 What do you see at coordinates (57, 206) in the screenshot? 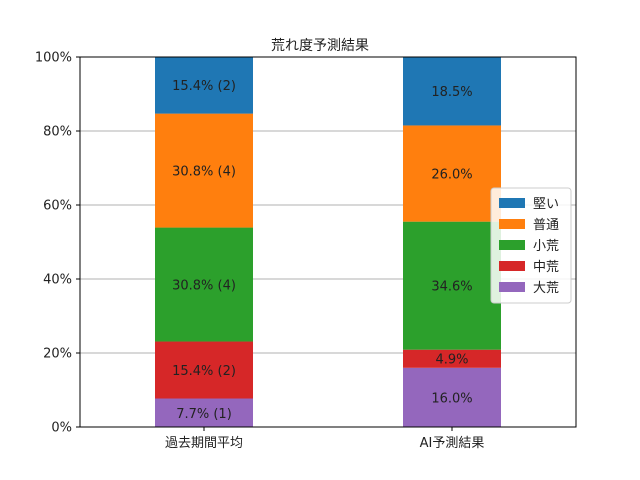
I see `y-tick-label: 60%` at bounding box center [57, 206].